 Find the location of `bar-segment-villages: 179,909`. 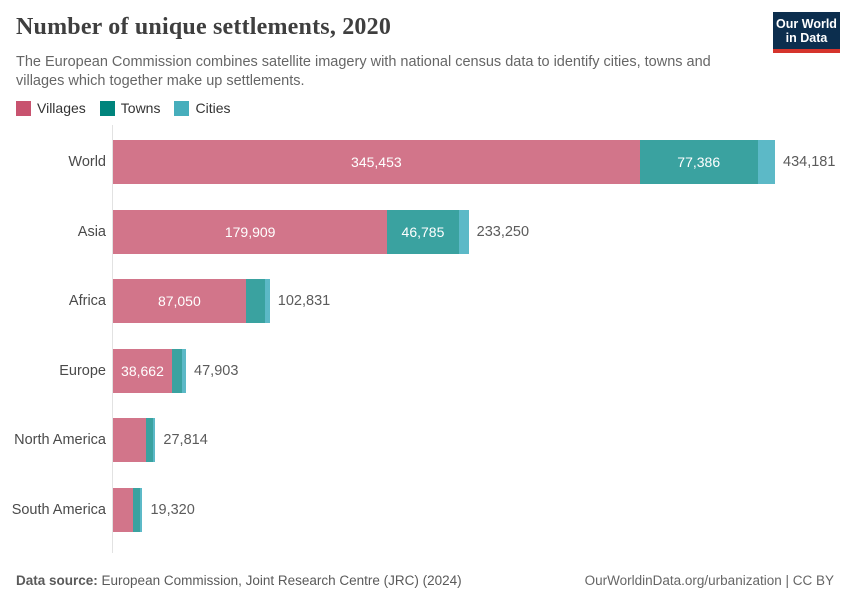

bar-segment-villages: 179,909 is located at coordinates (250, 231).